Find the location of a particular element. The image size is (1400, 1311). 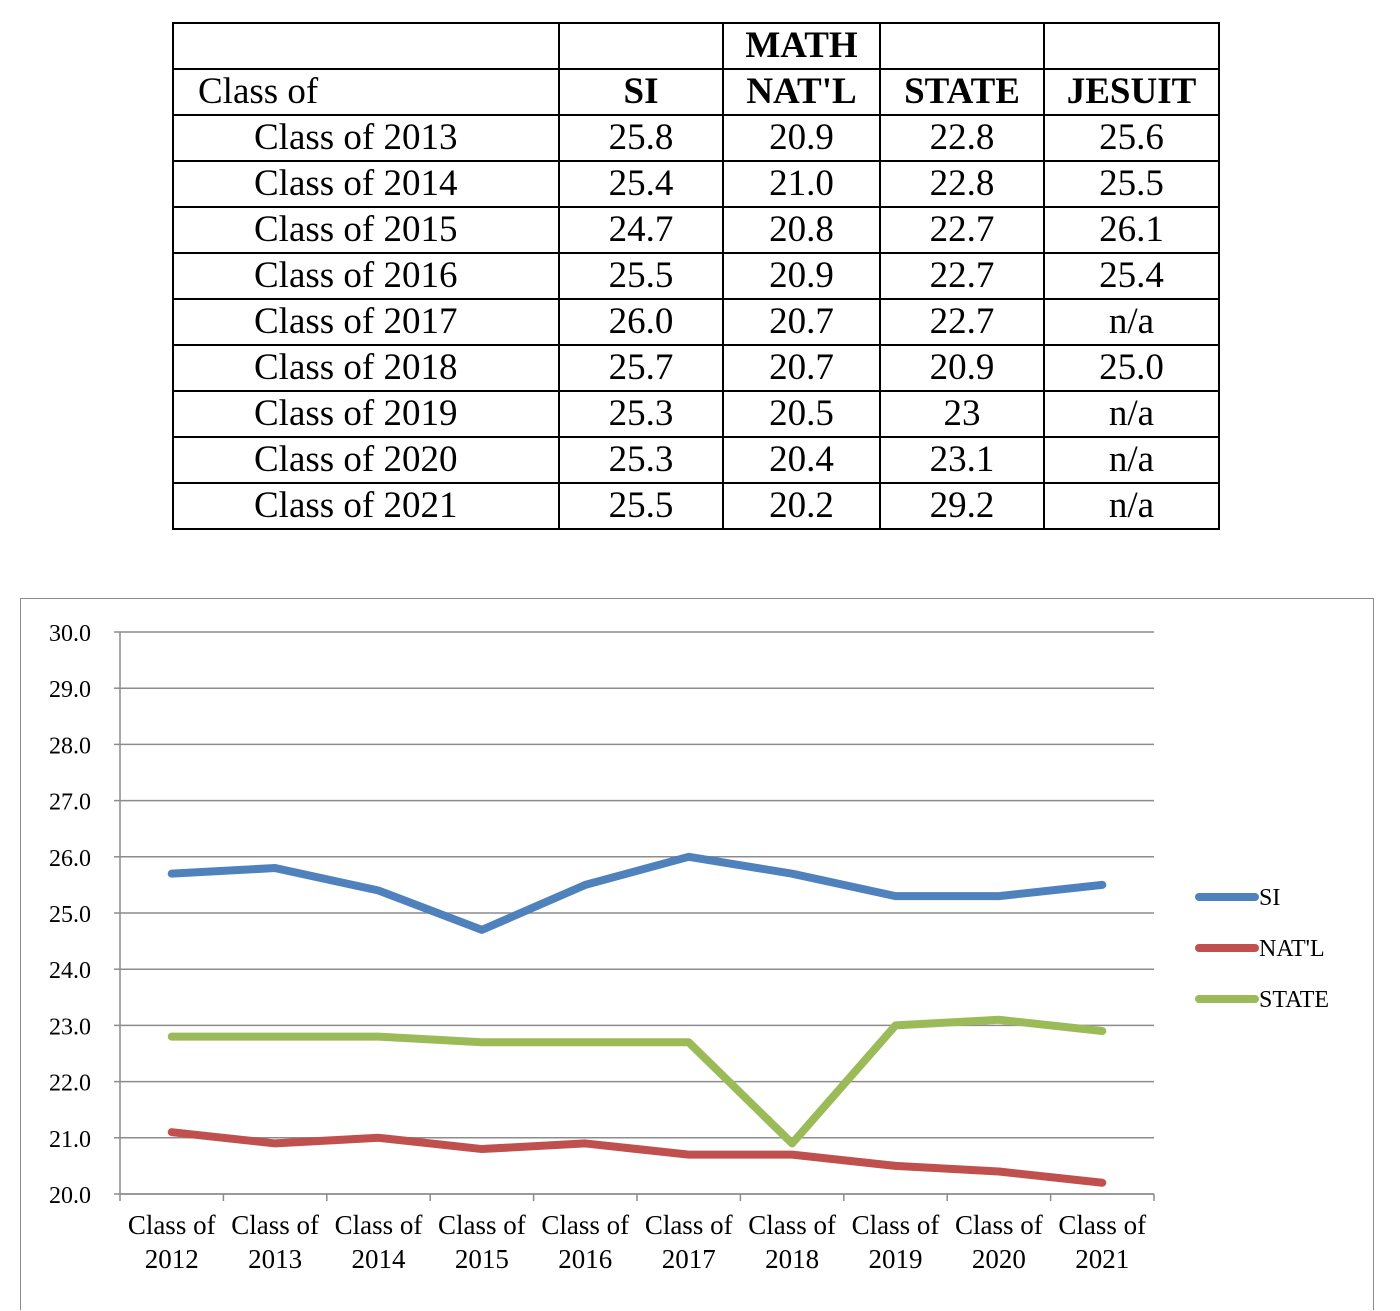

x-tick-label: 2020 is located at coordinates (999, 1259).